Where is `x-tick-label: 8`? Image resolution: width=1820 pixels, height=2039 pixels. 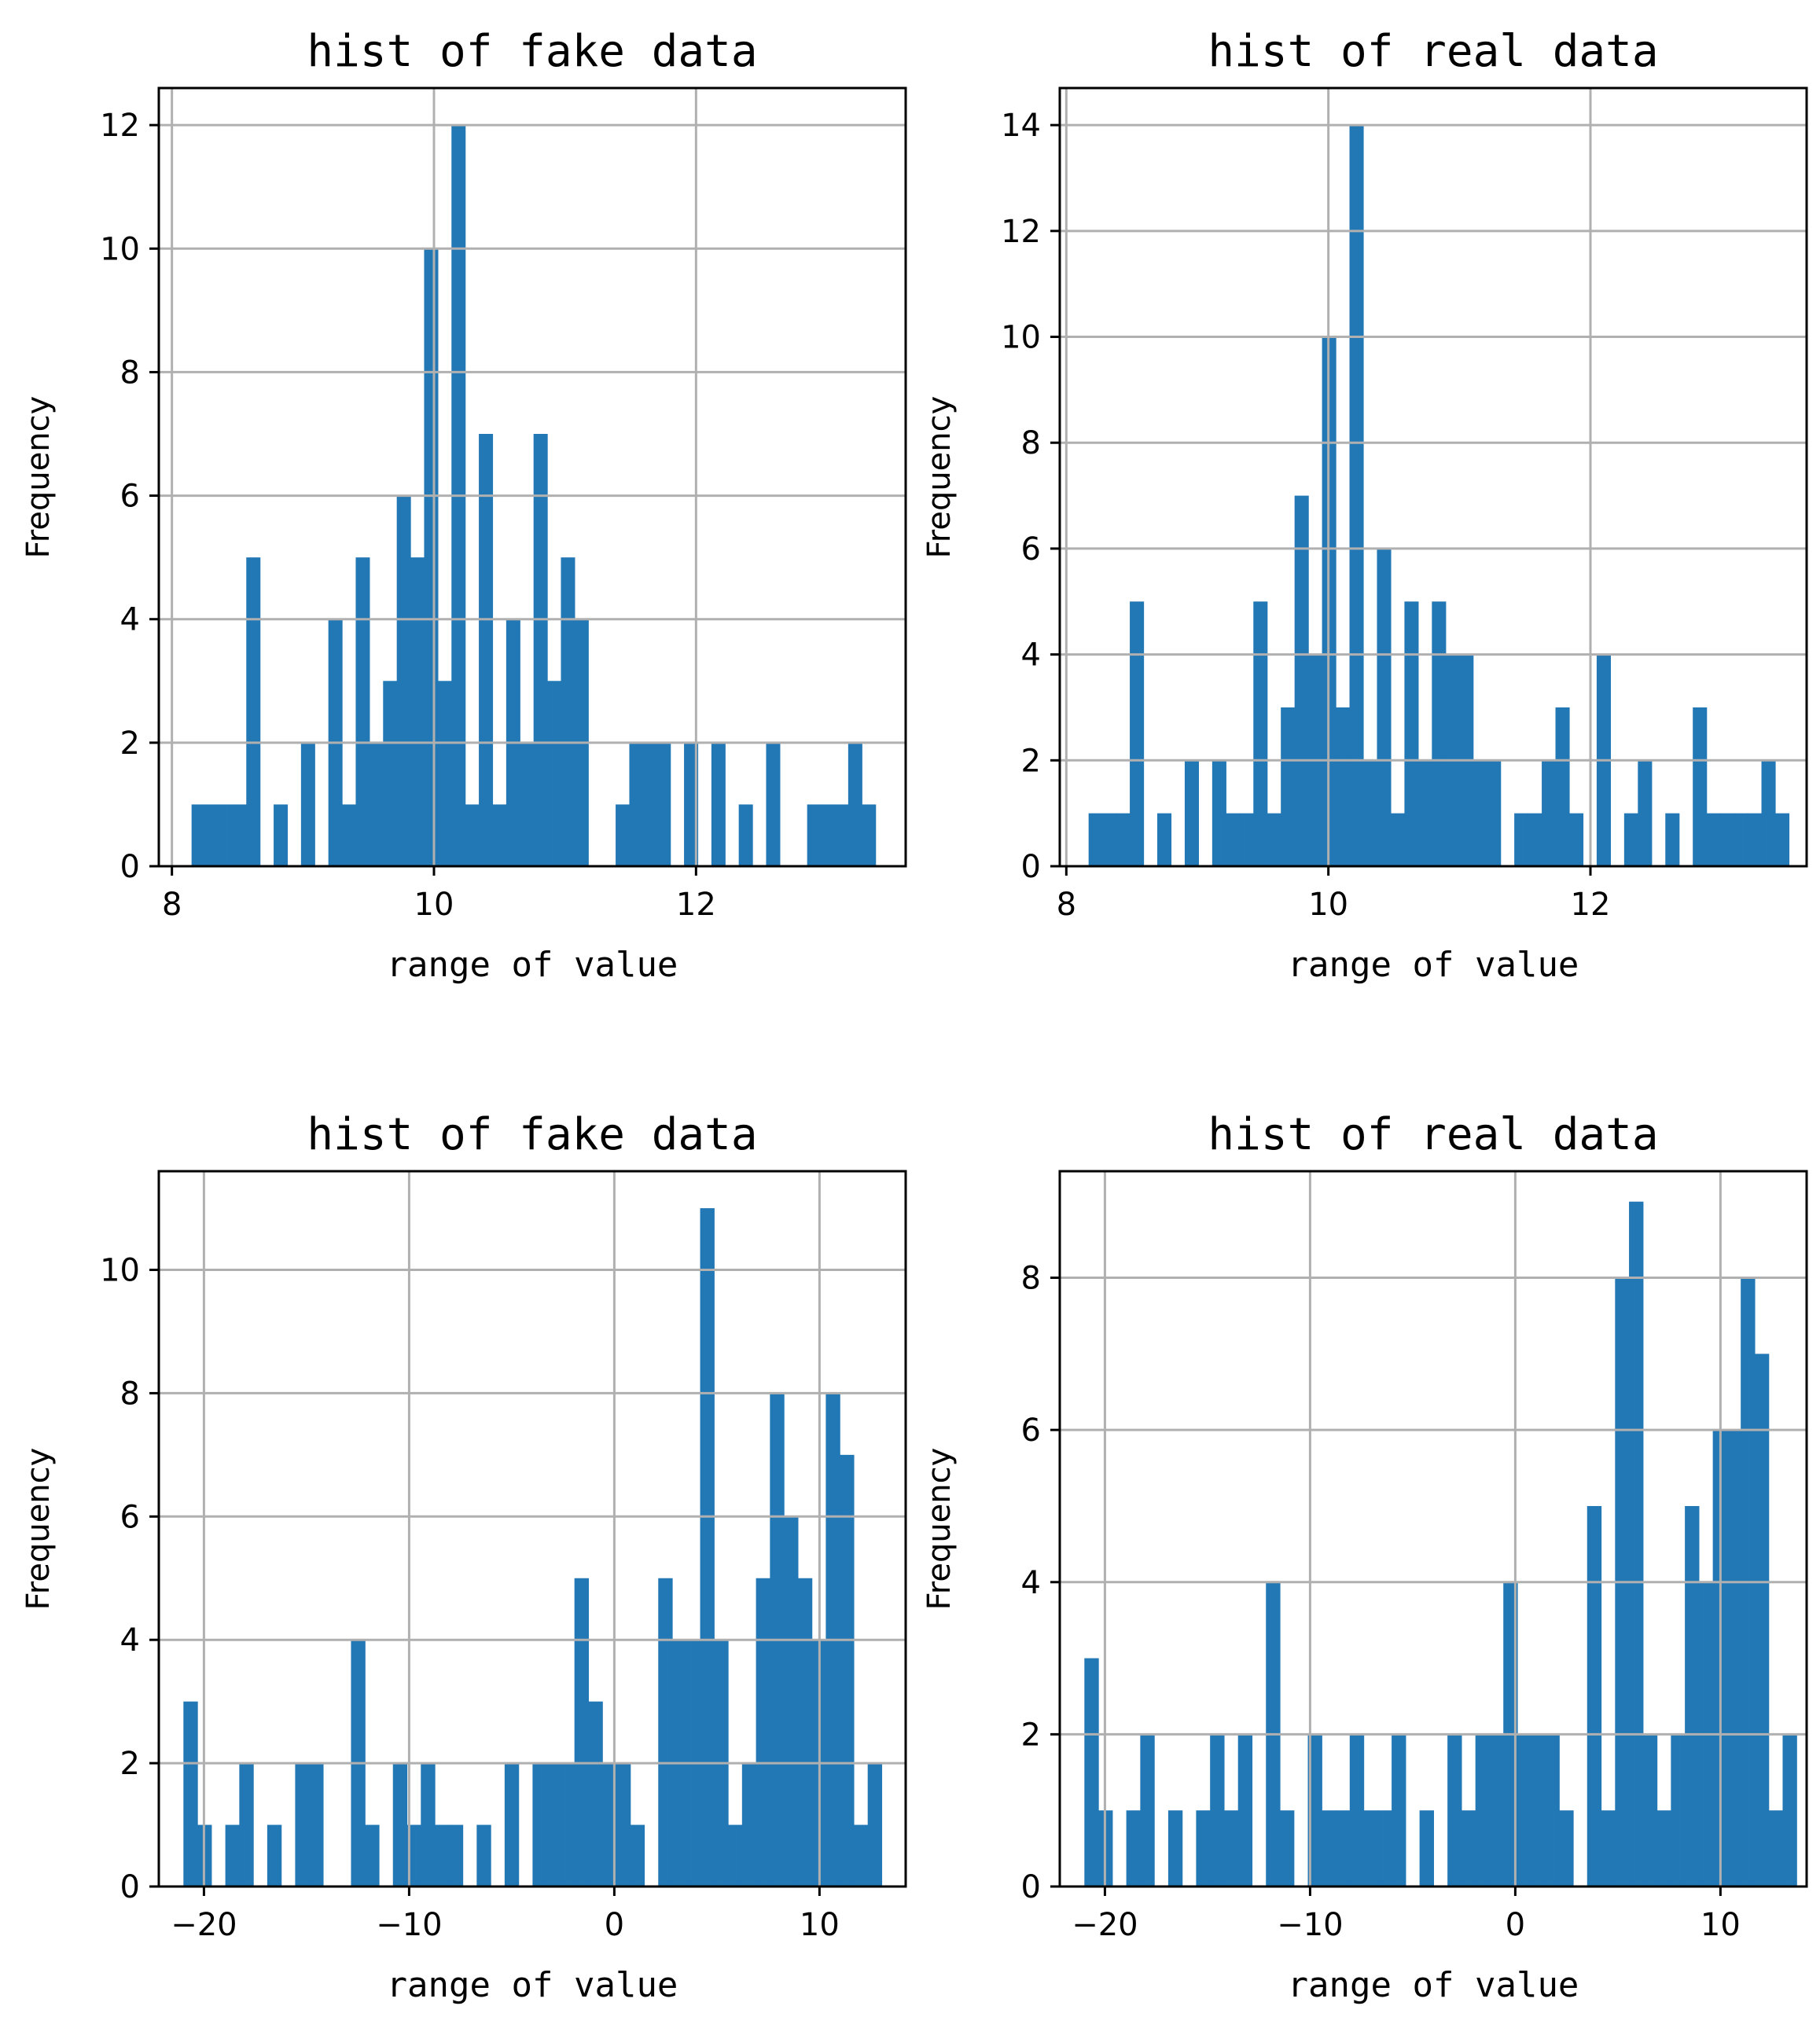
x-tick-label: 8 is located at coordinates (172, 905).